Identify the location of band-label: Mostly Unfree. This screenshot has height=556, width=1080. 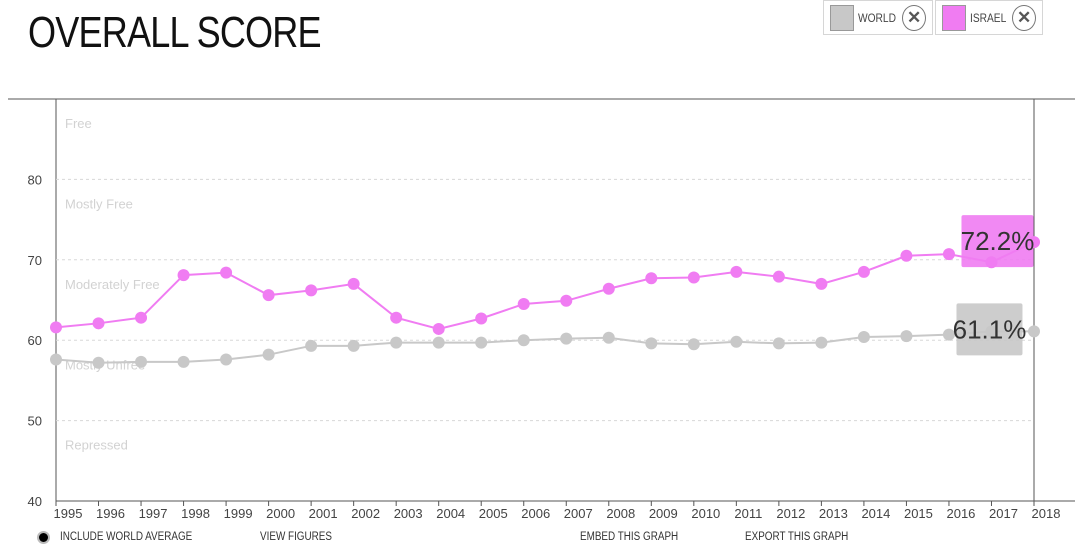
(105, 364).